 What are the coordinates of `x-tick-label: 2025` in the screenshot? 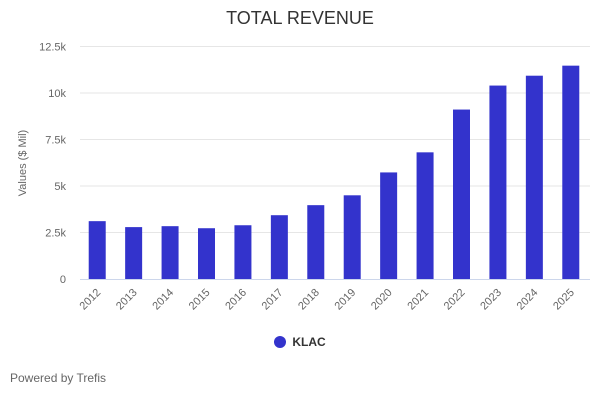 It's located at (564, 300).